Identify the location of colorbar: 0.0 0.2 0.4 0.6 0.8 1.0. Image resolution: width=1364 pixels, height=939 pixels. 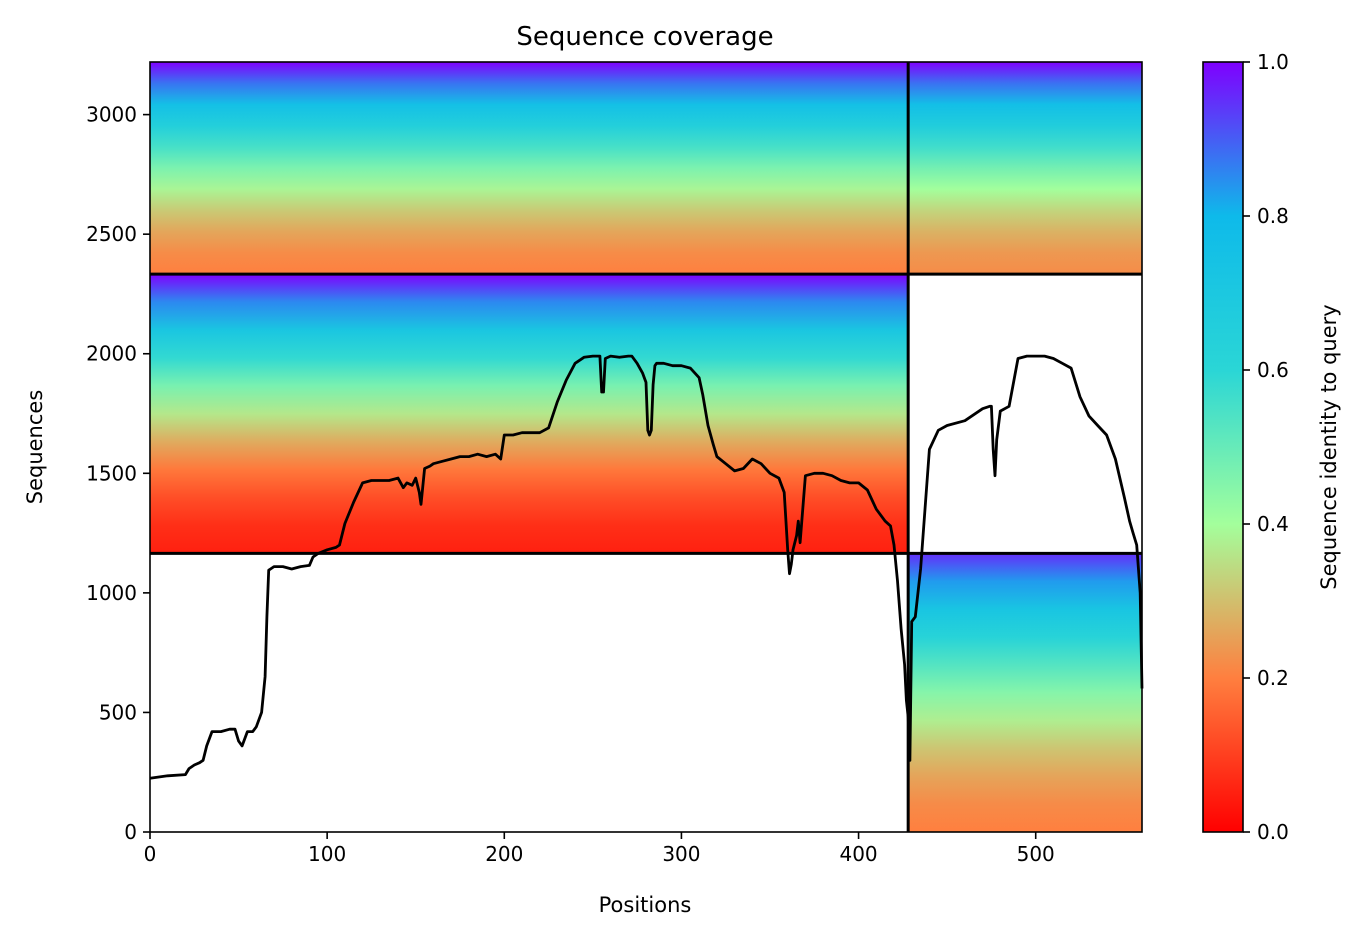
(1245, 447).